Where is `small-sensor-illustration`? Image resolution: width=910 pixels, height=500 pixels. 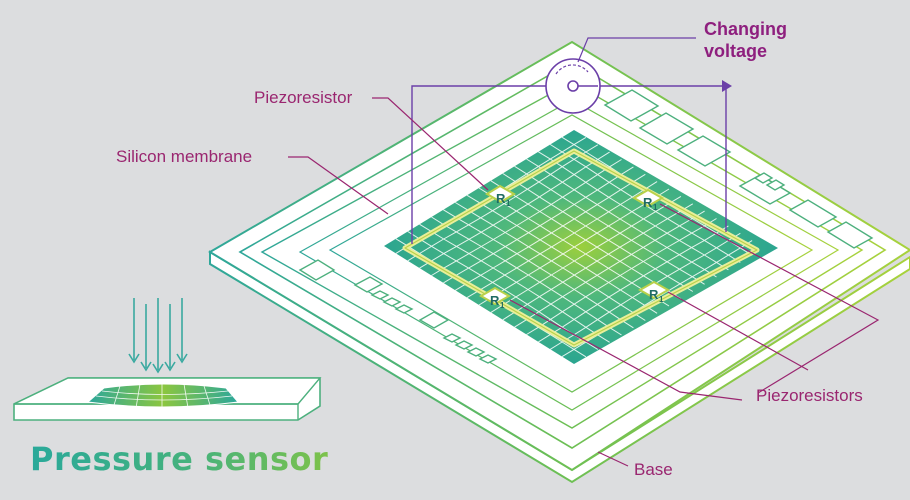 small-sensor-illustration is located at coordinates (167, 399).